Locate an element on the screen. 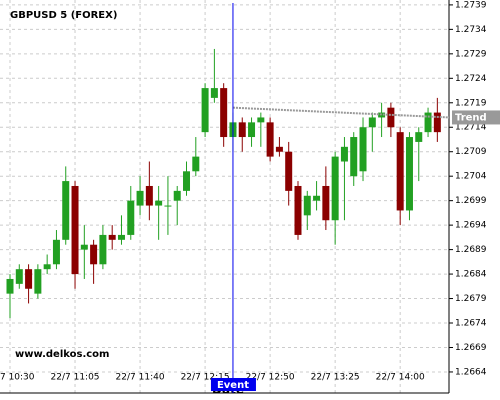  y-tick-label: 1.2734 is located at coordinates (471, 30).